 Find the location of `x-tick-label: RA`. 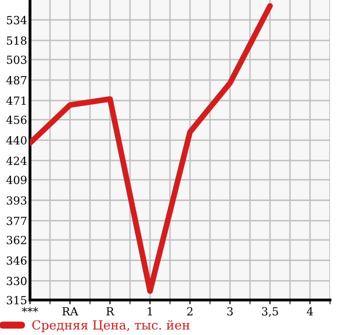

x-tick-label: RA is located at coordinates (70, 311).